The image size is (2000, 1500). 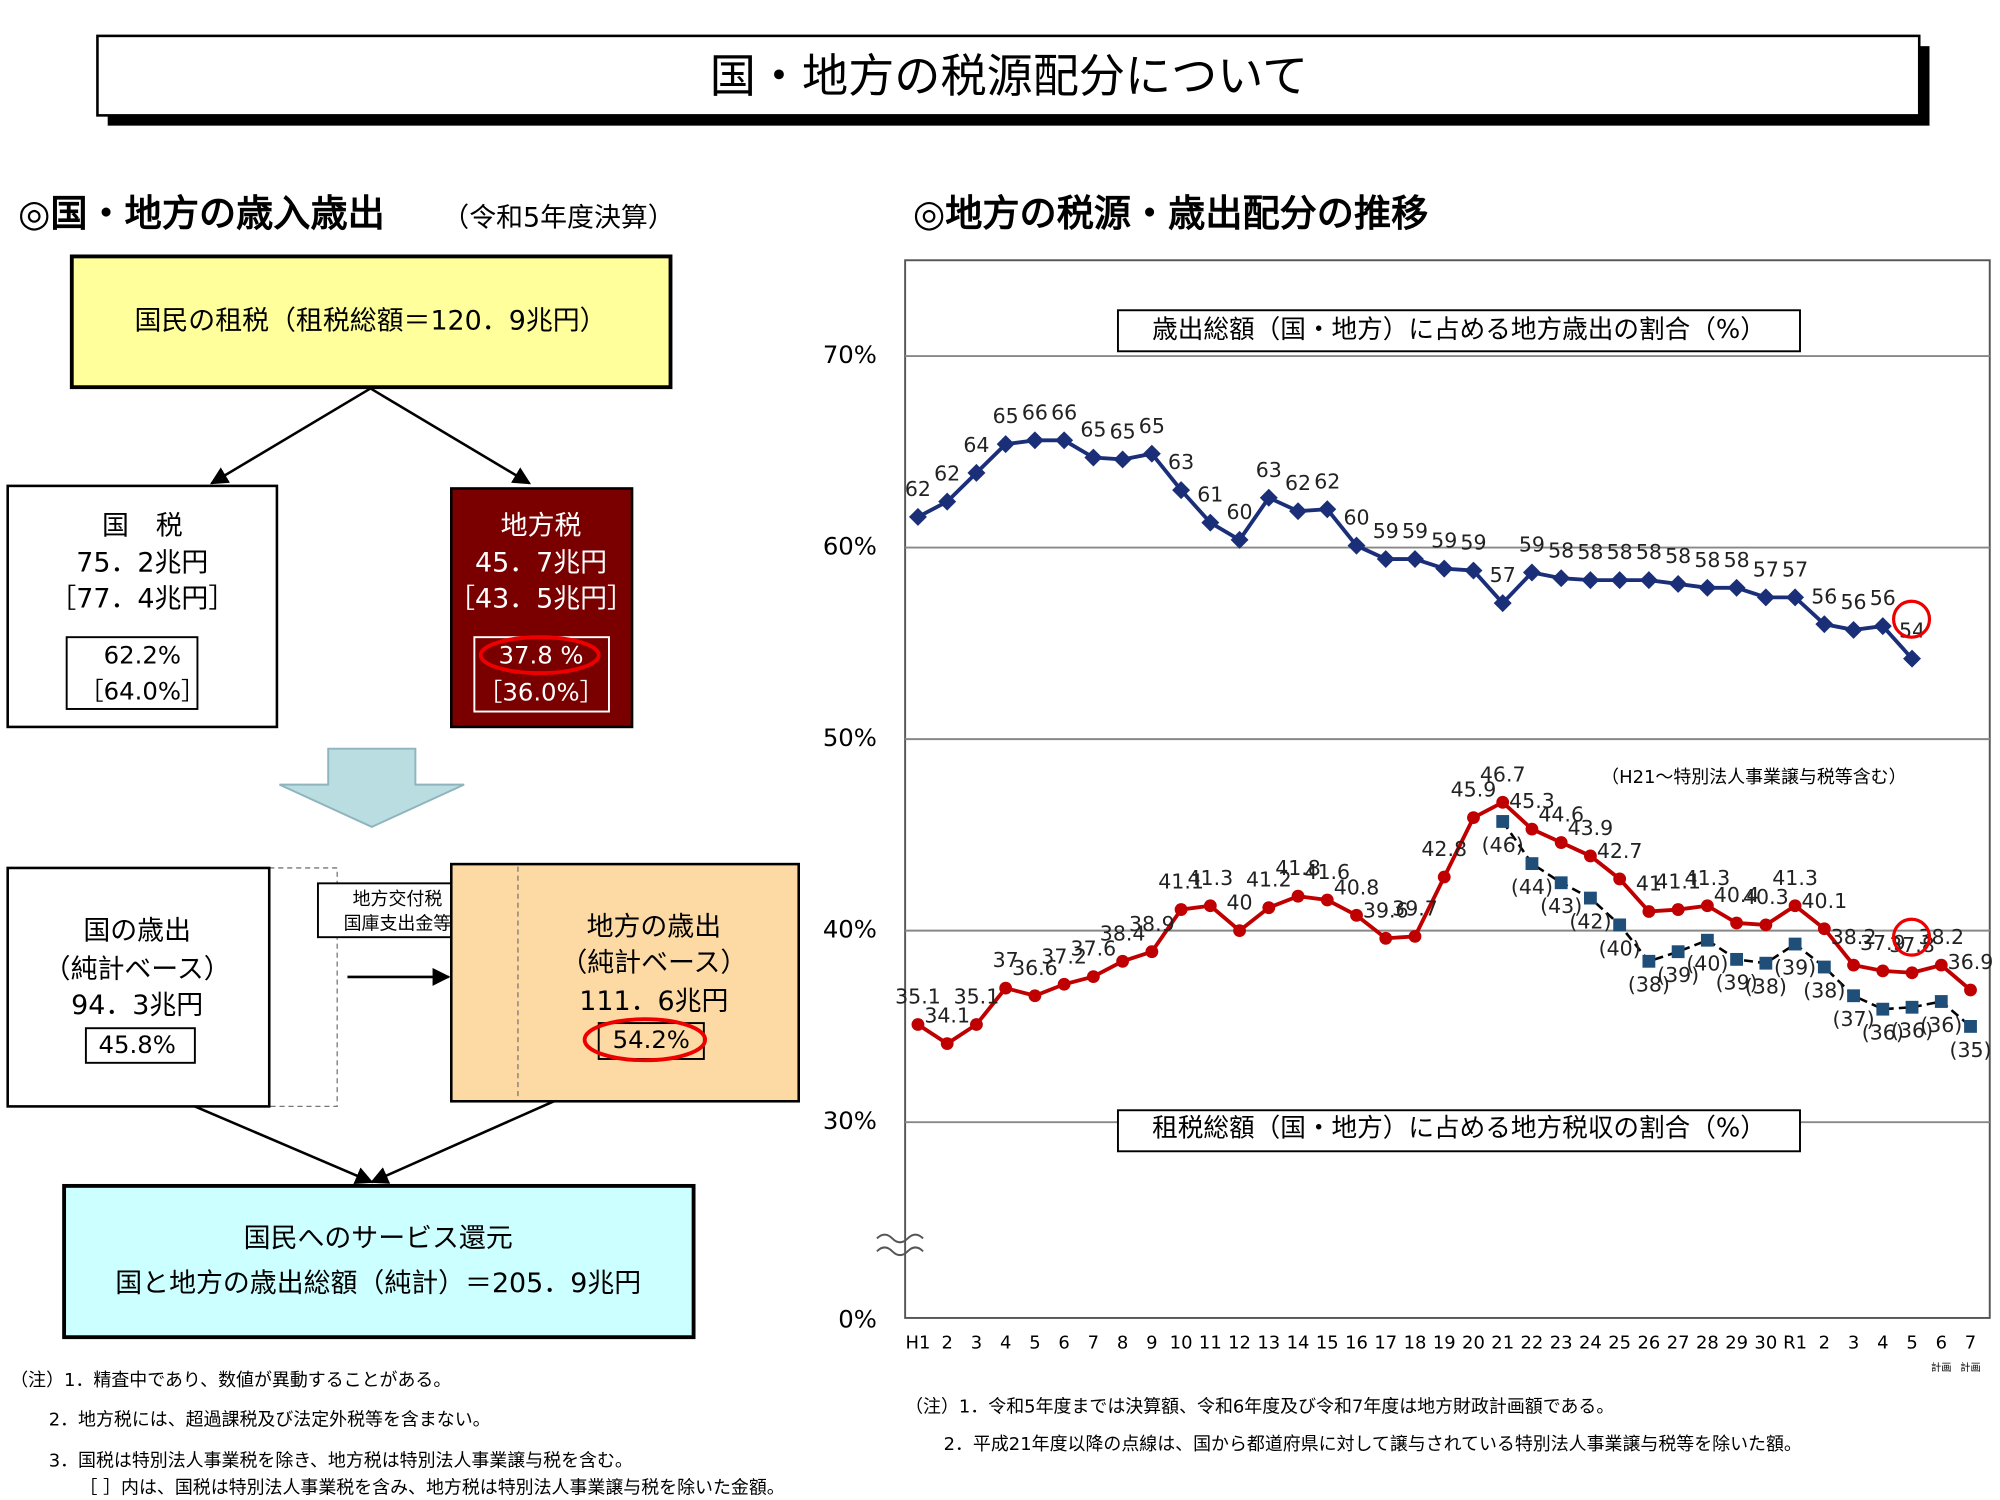 I want to click on data-label: 40.4, so click(x=1737, y=895).